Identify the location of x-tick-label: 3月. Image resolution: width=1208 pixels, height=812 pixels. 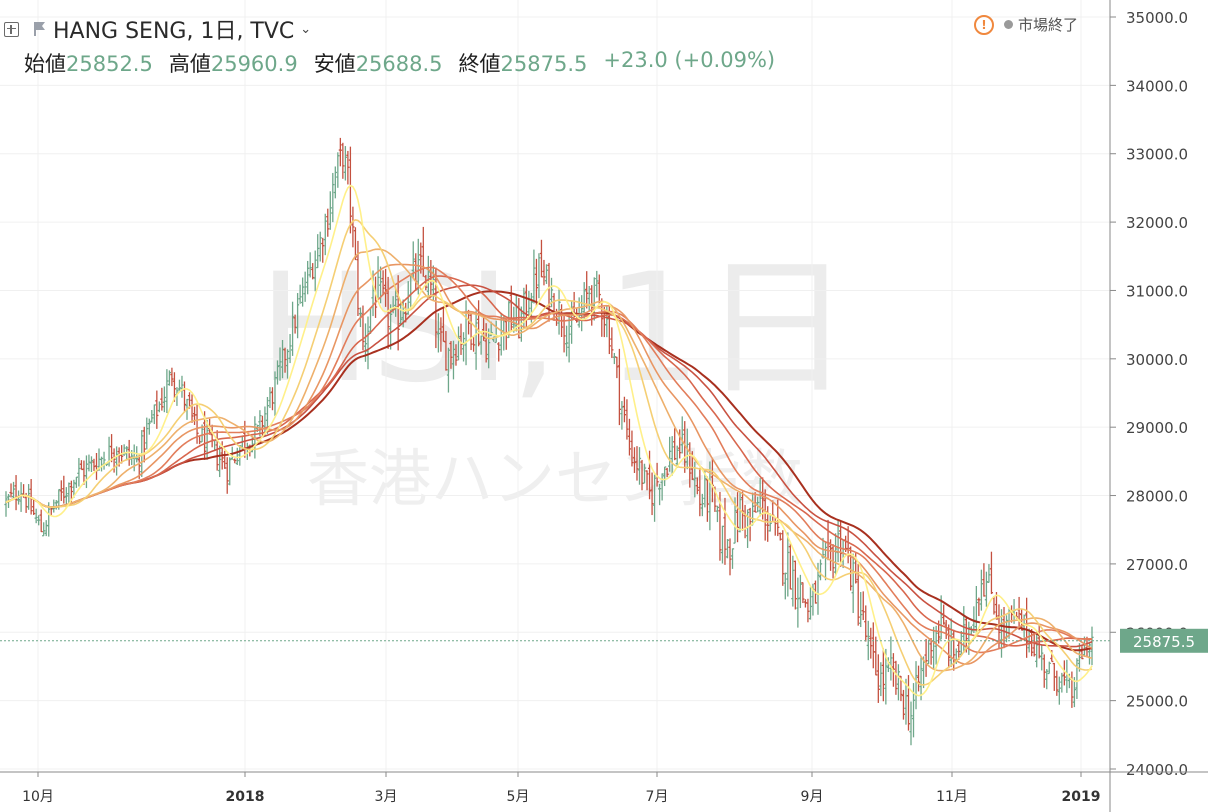
(386, 797).